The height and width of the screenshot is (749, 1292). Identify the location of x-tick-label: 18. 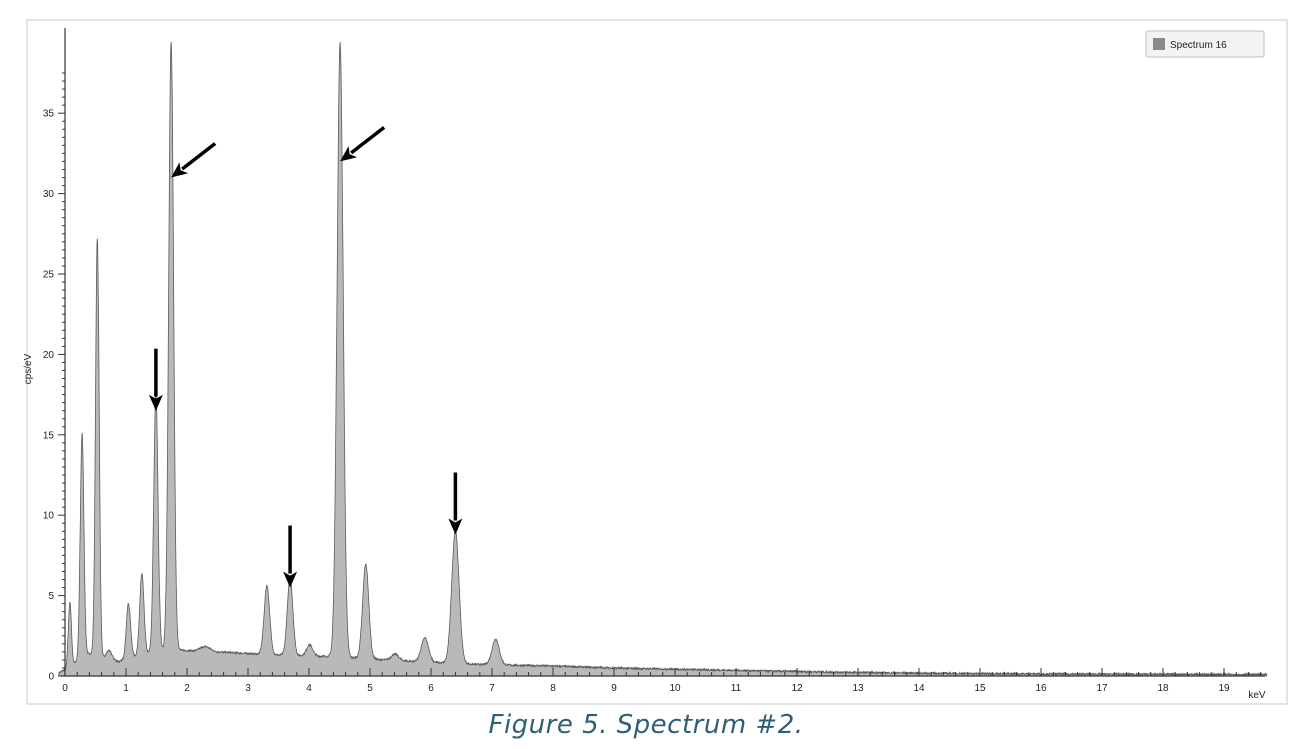
(1163, 688).